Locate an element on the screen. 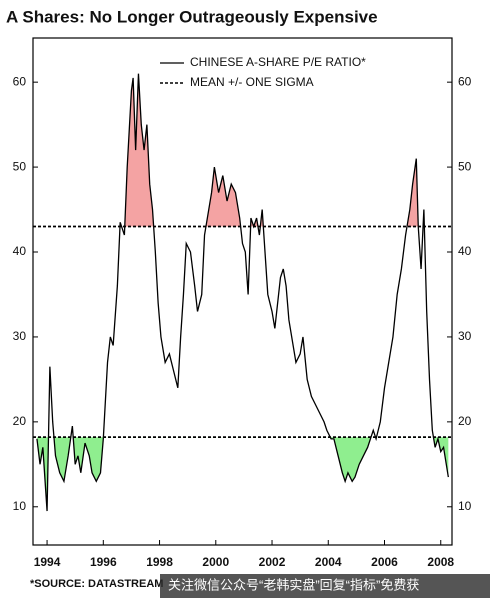 This screenshot has width=490, height=598. x-tick-label: 1996 is located at coordinates (103, 562).